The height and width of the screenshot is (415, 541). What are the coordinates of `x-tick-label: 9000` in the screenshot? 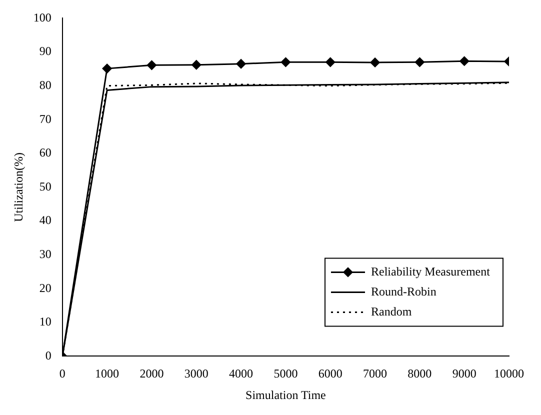 It's located at (464, 373).